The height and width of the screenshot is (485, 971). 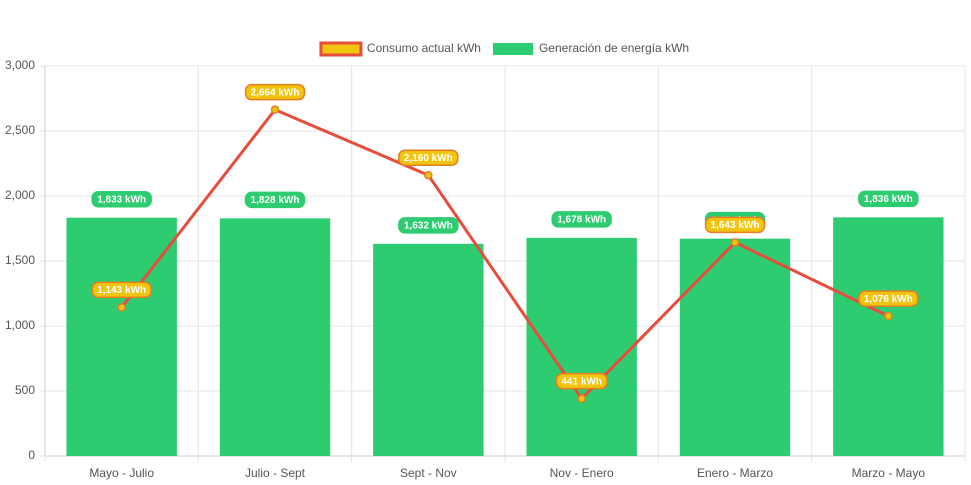 I want to click on value-label: 1,833 kWh, so click(x=121, y=199).